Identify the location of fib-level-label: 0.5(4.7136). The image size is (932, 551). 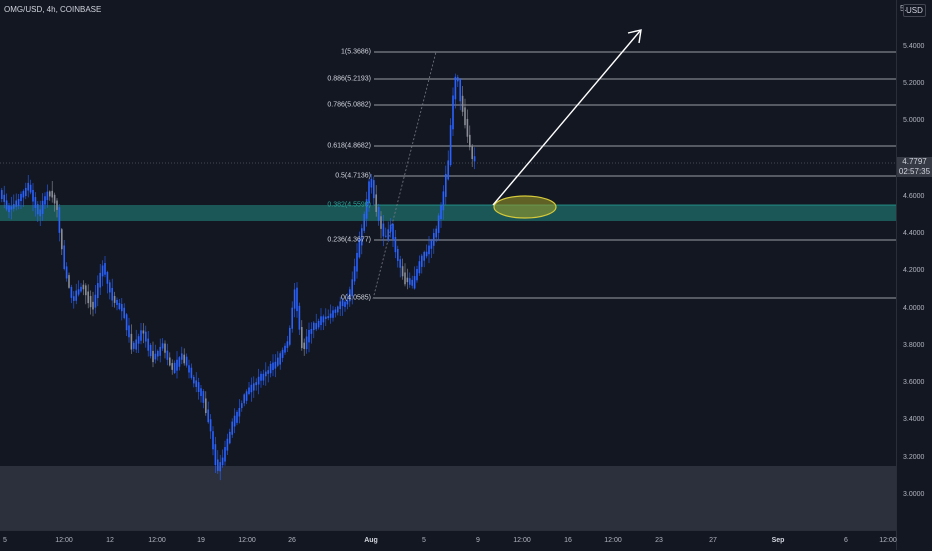
(353, 176).